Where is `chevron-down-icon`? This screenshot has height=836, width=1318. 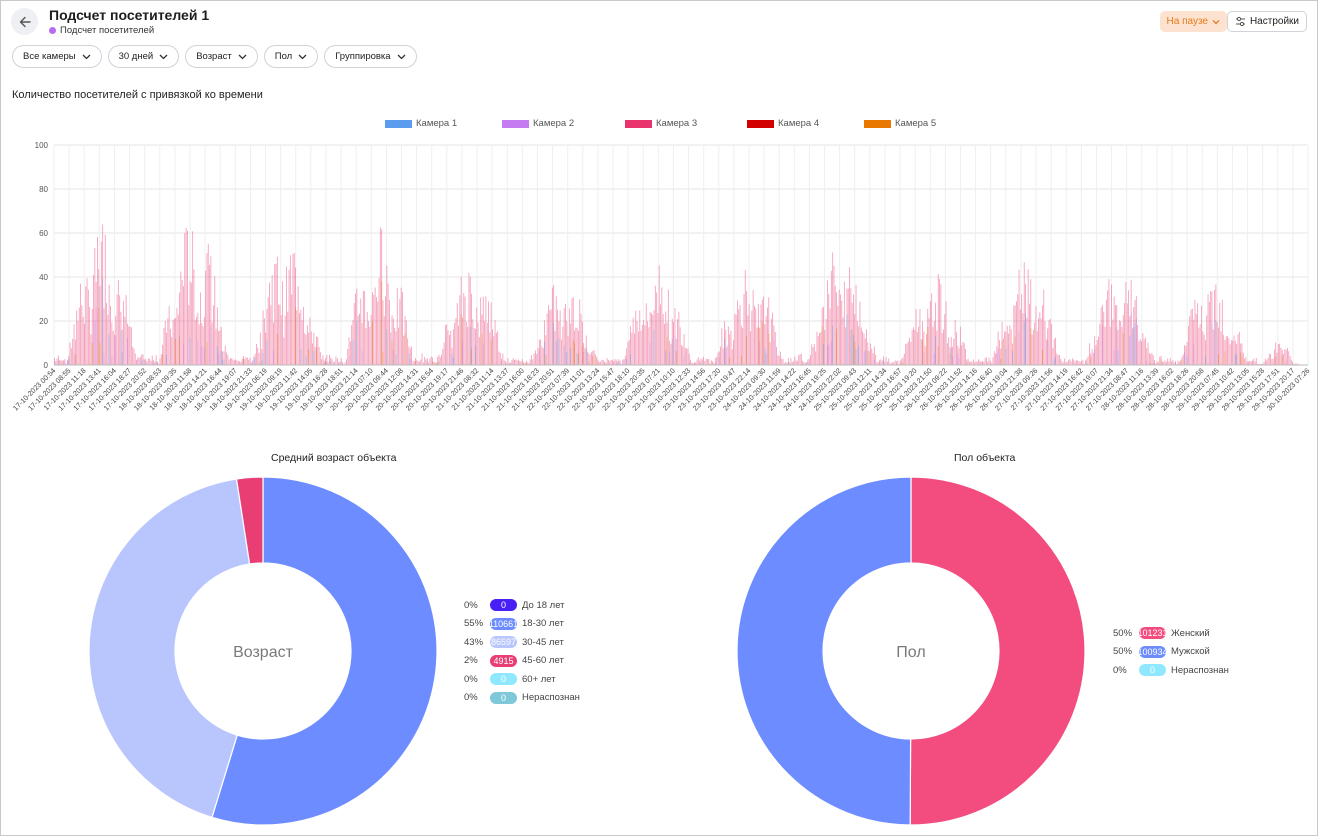
chevron-down-icon is located at coordinates (401, 56).